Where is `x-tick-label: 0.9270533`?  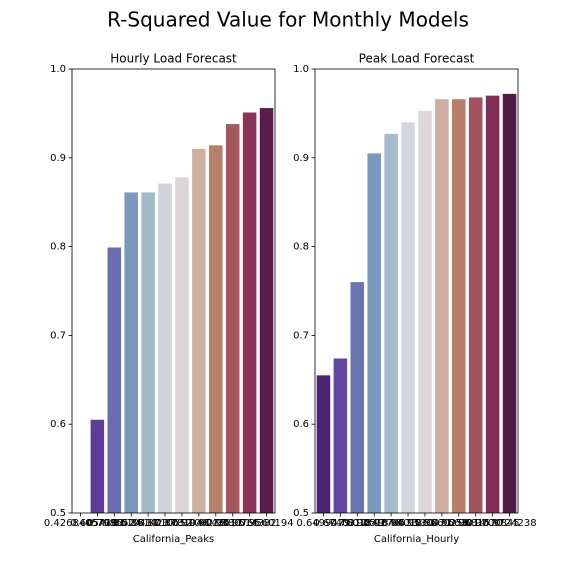
x-tick-label: 0.9270533 is located at coordinates (391, 523).